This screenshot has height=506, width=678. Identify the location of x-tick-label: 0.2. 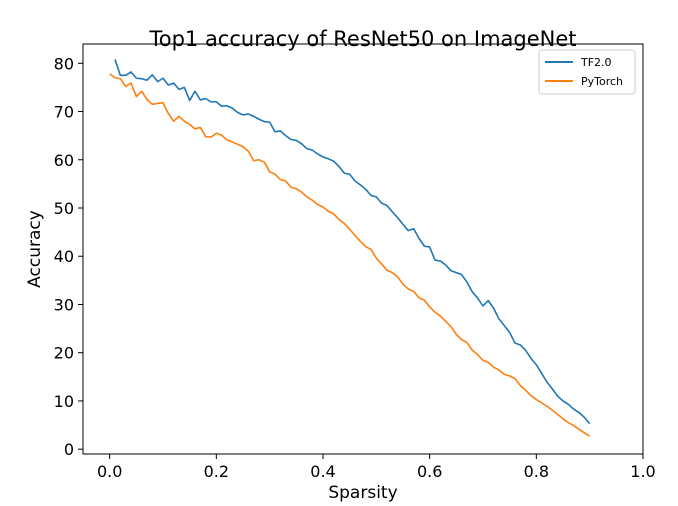
(216, 471).